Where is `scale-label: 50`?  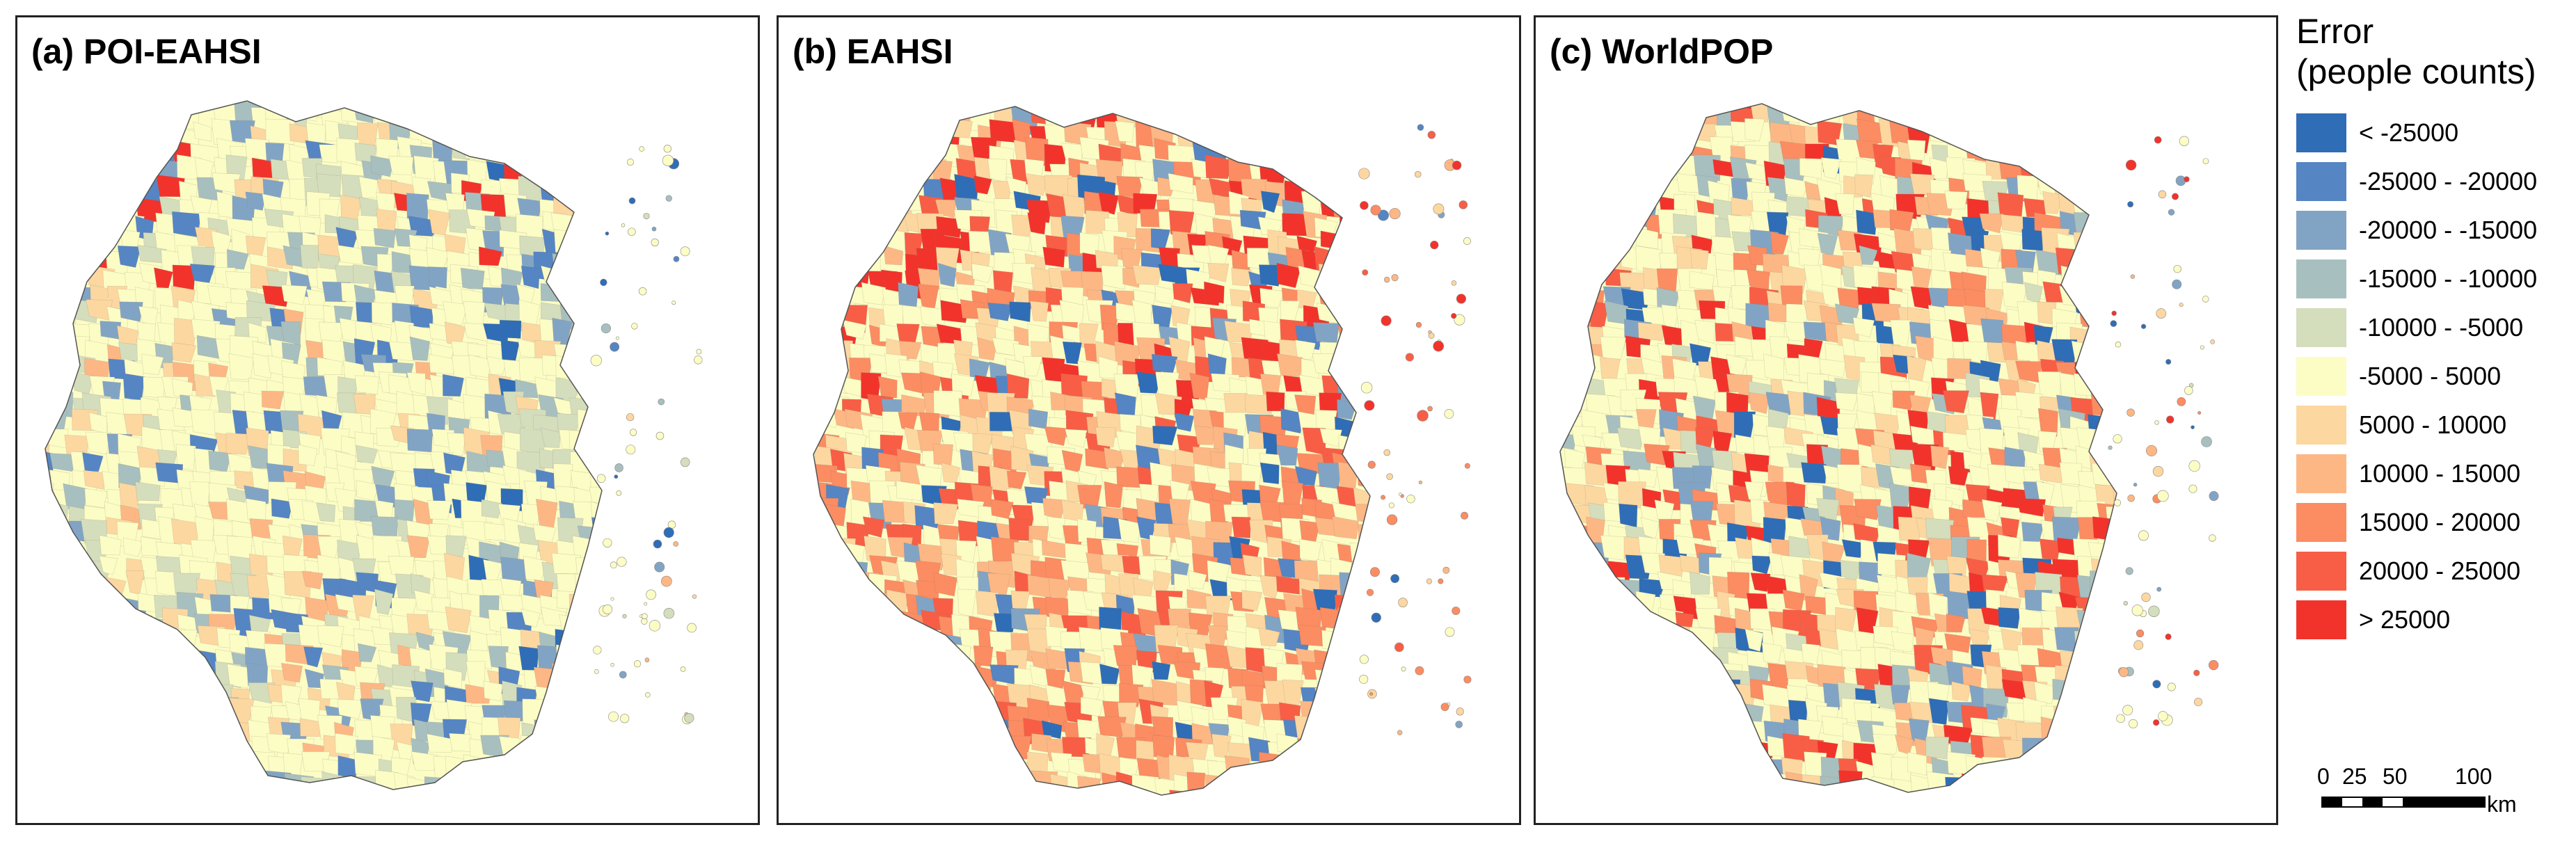
scale-label: 50 is located at coordinates (2395, 776).